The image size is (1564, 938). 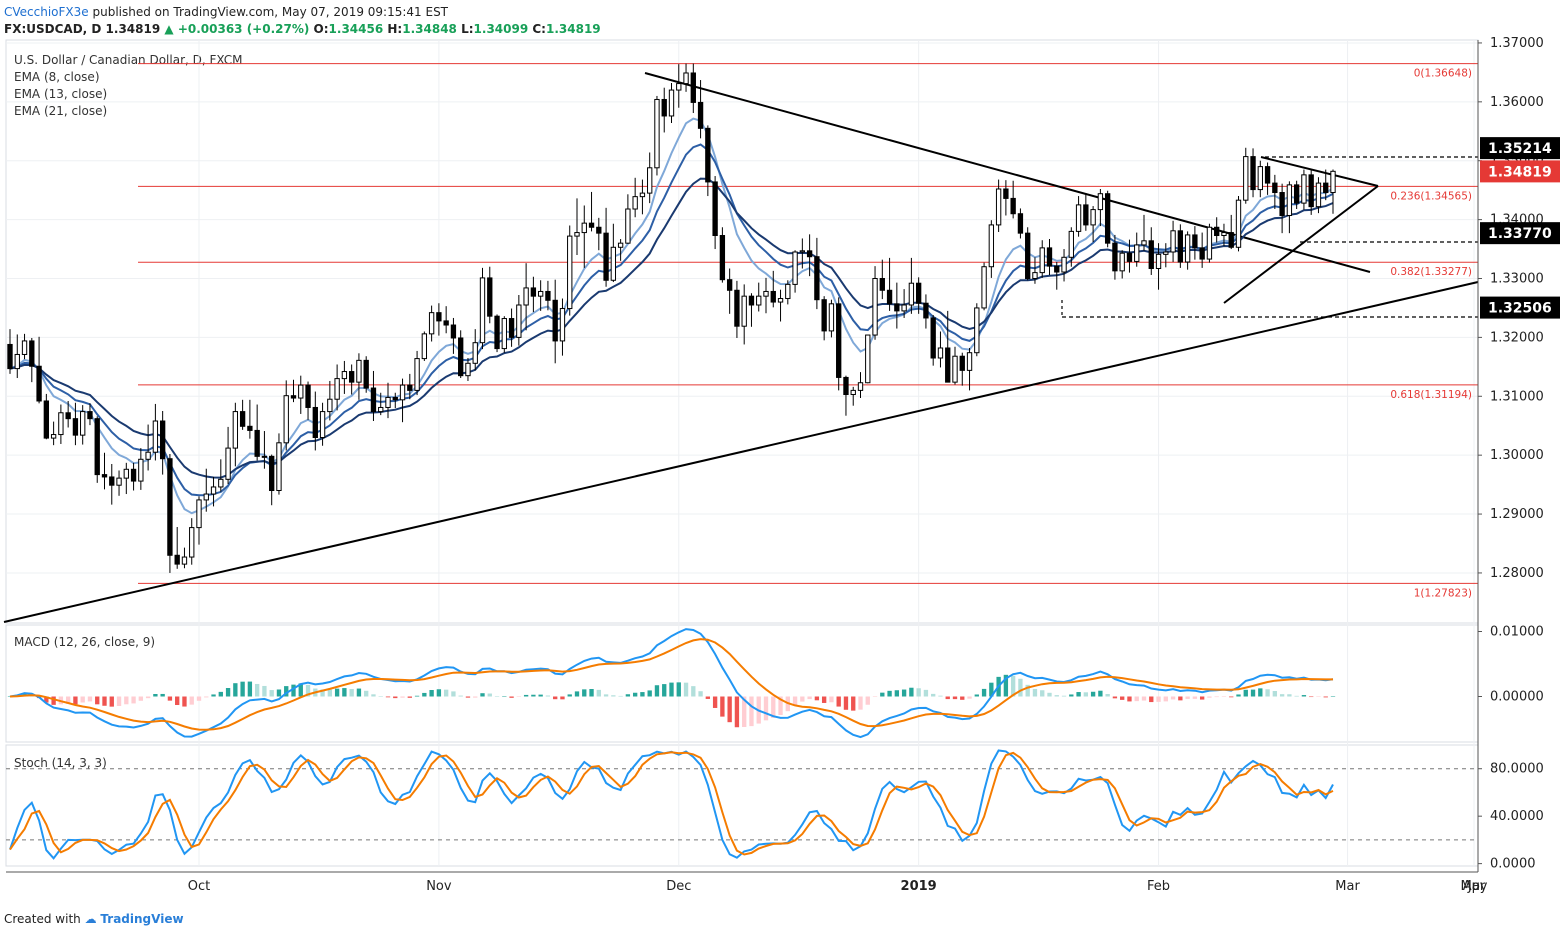 What do you see at coordinates (1517, 816) in the screenshot?
I see `stoch-tick-label: 40.0000` at bounding box center [1517, 816].